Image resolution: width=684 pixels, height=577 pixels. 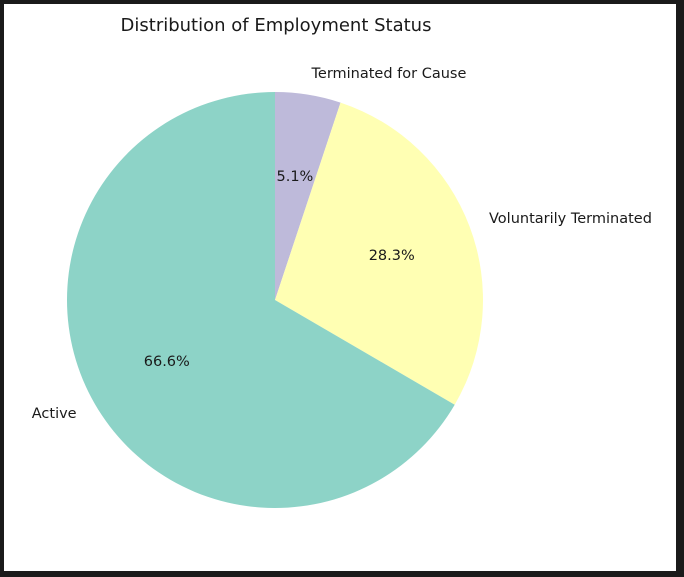 What do you see at coordinates (276, 25) in the screenshot?
I see `chart-title: Distribution of Employment Status` at bounding box center [276, 25].